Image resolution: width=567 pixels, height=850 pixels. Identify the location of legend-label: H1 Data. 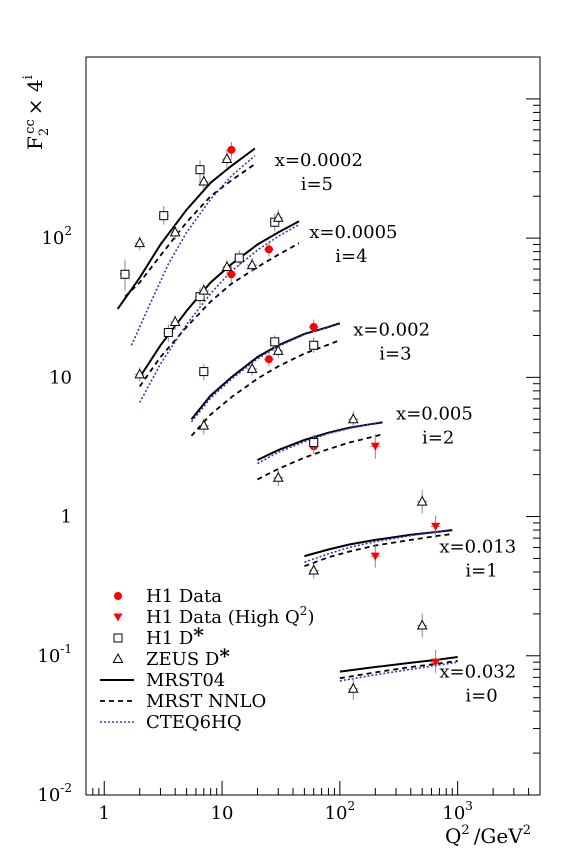
(184, 596).